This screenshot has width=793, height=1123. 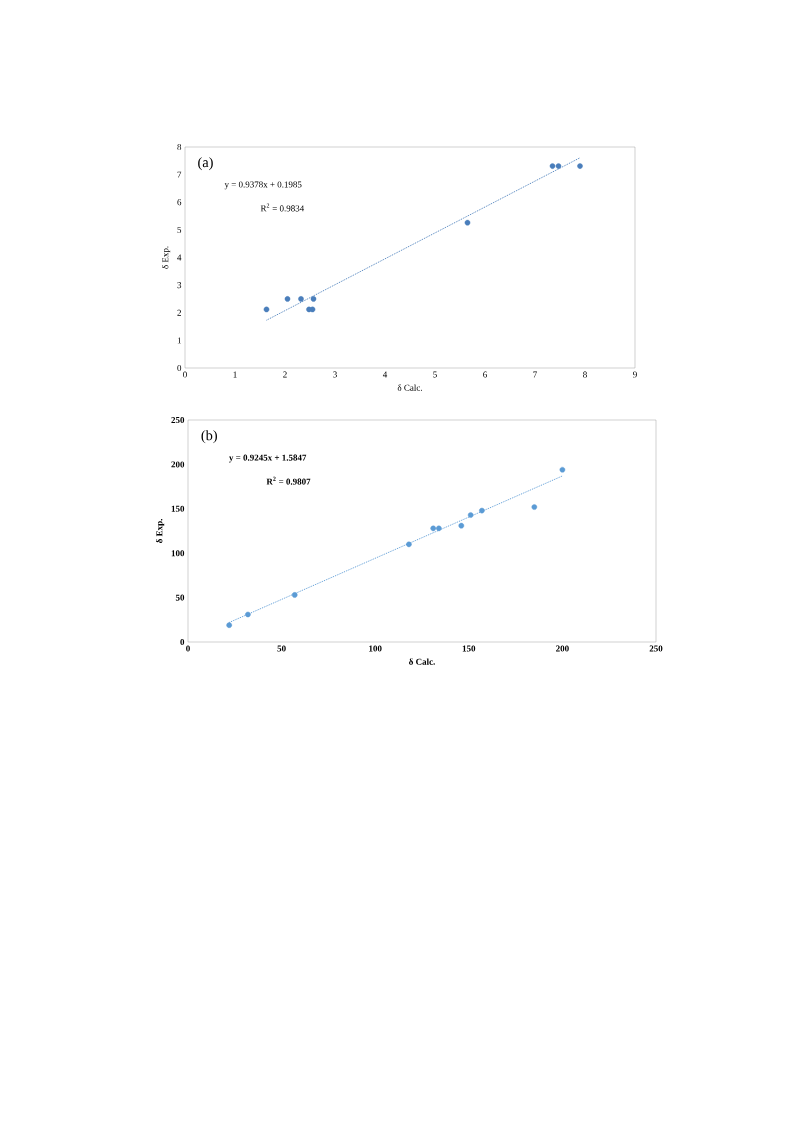 What do you see at coordinates (179, 312) in the screenshot?
I see `y-tick-label: 2` at bounding box center [179, 312].